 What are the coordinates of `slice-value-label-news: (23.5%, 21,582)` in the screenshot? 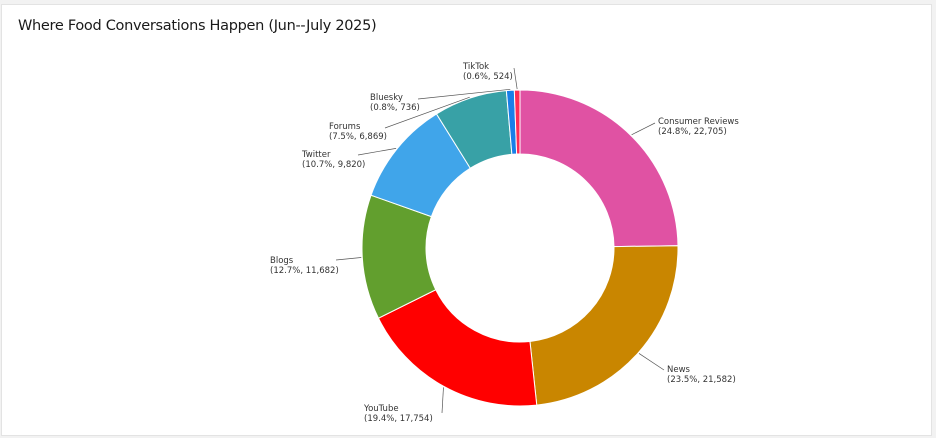 It's located at (701, 380).